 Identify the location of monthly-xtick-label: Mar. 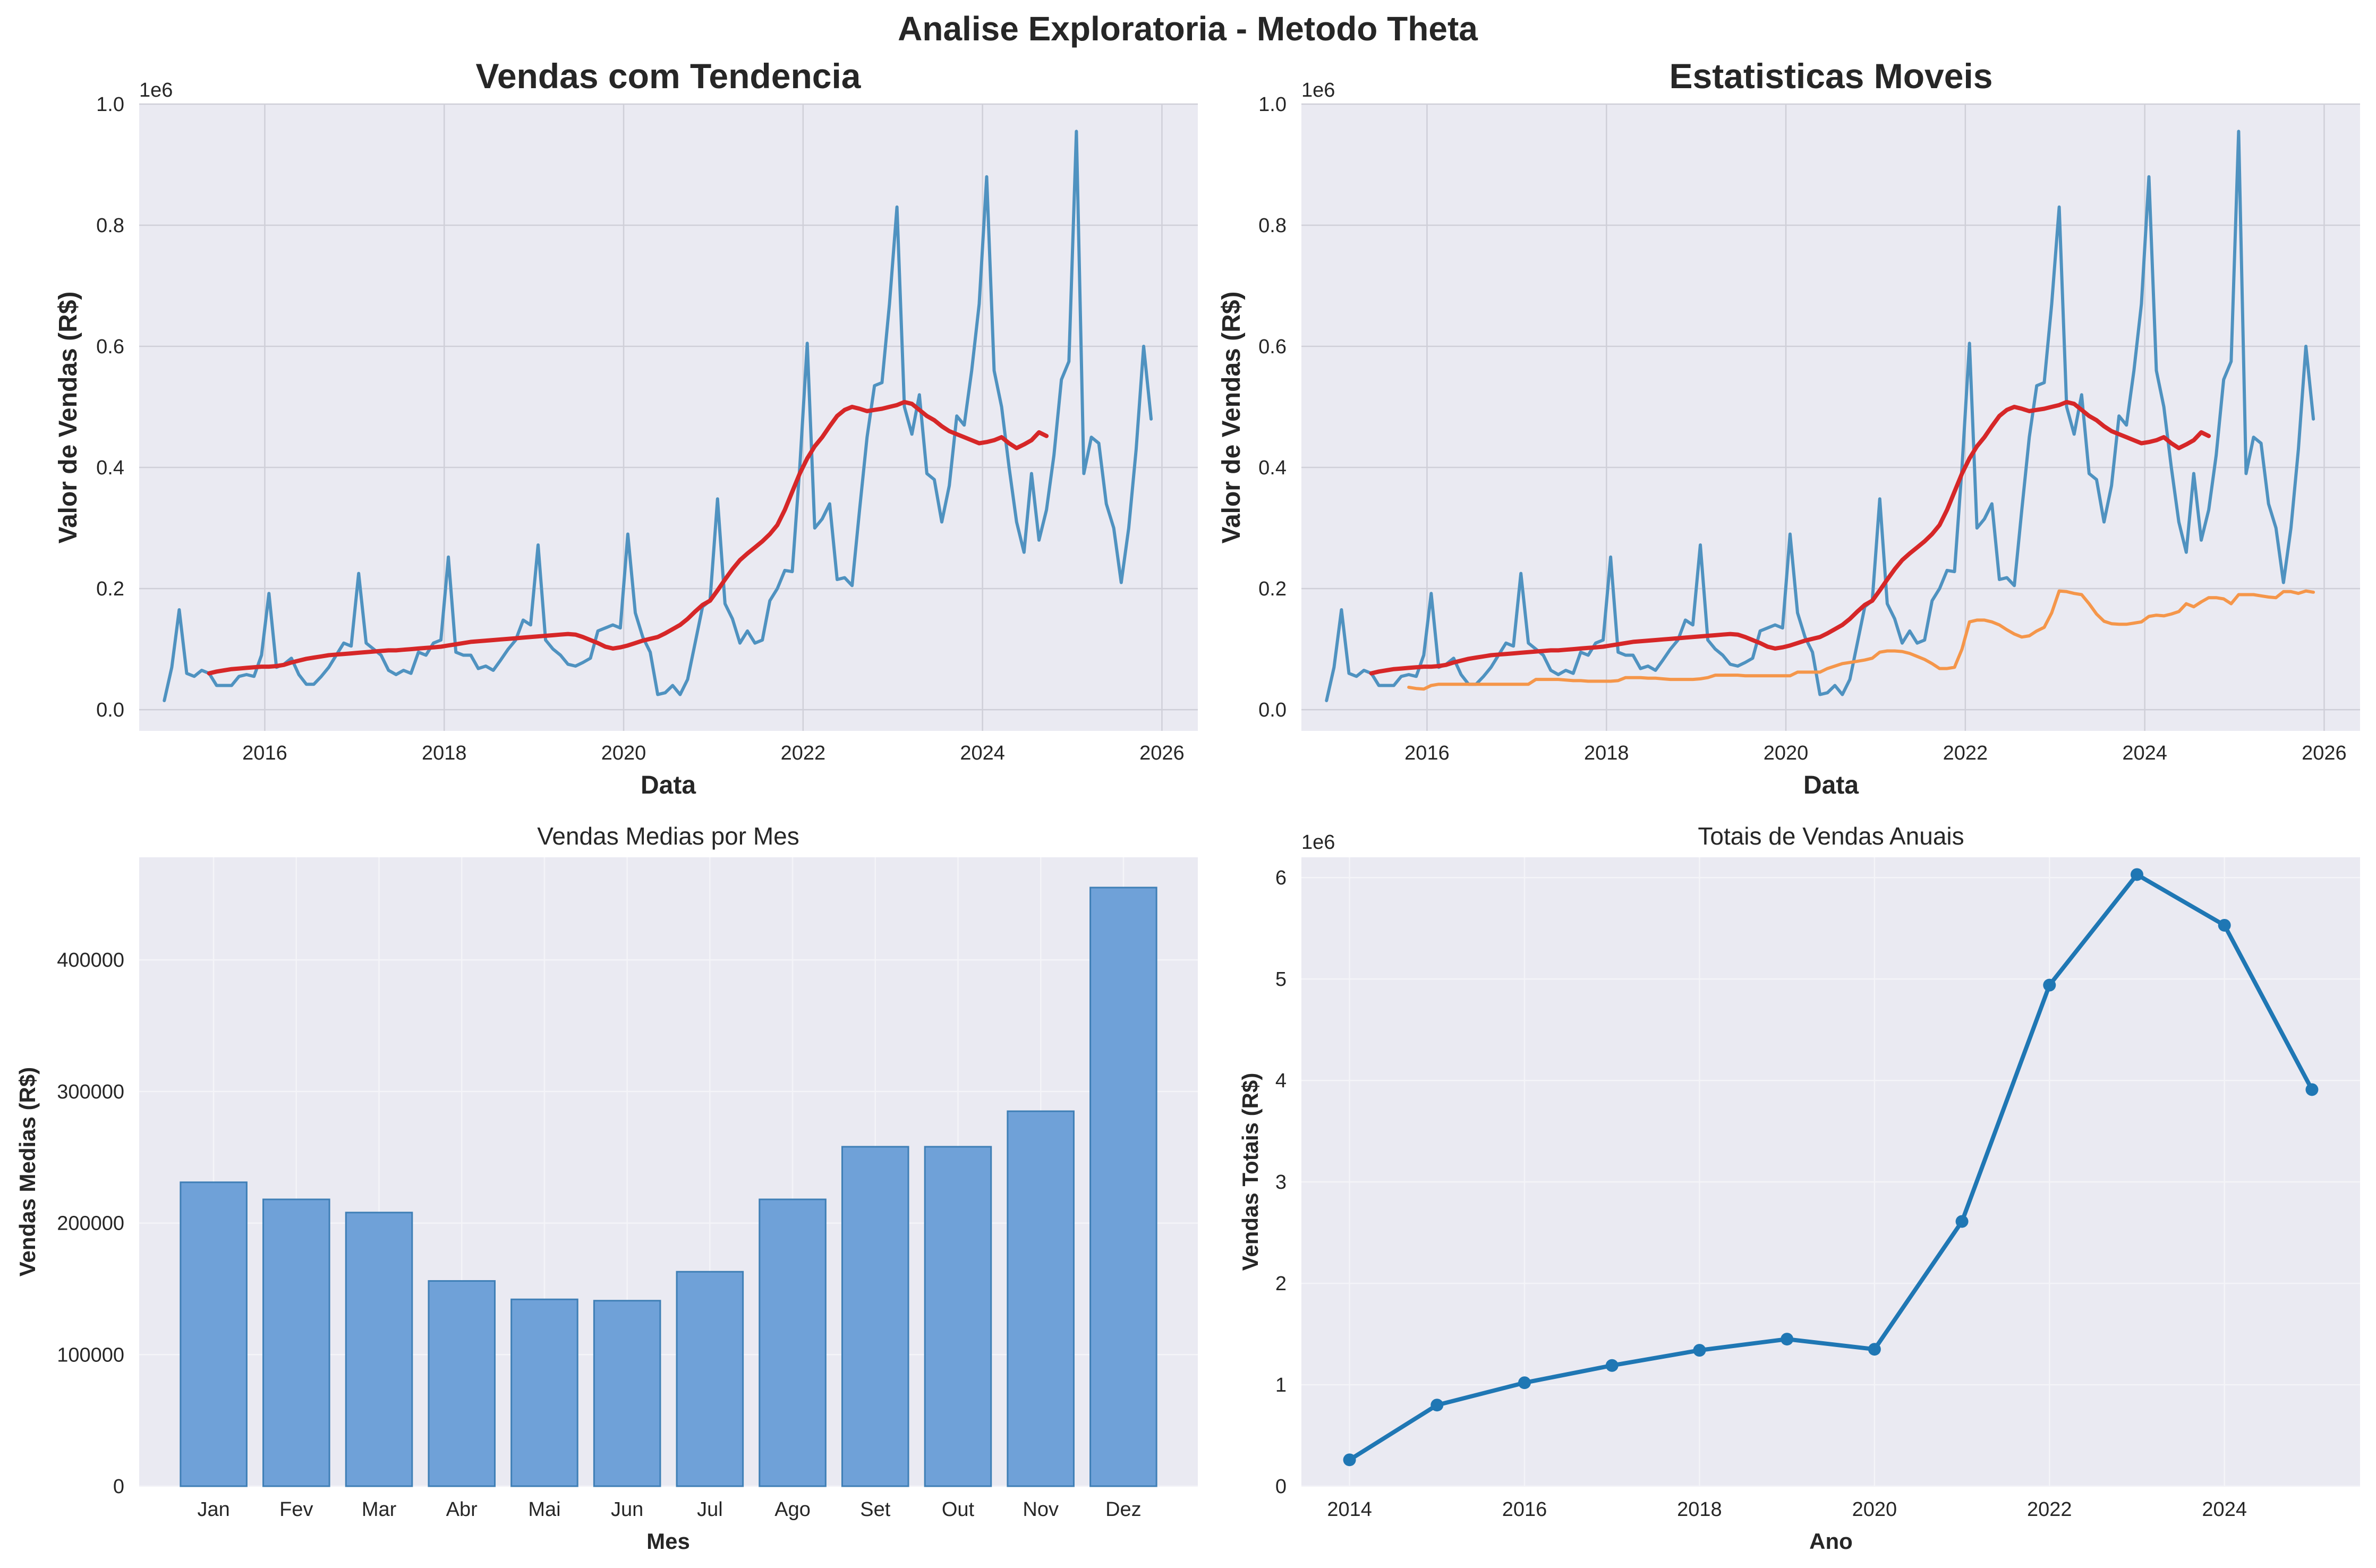
(379, 1509).